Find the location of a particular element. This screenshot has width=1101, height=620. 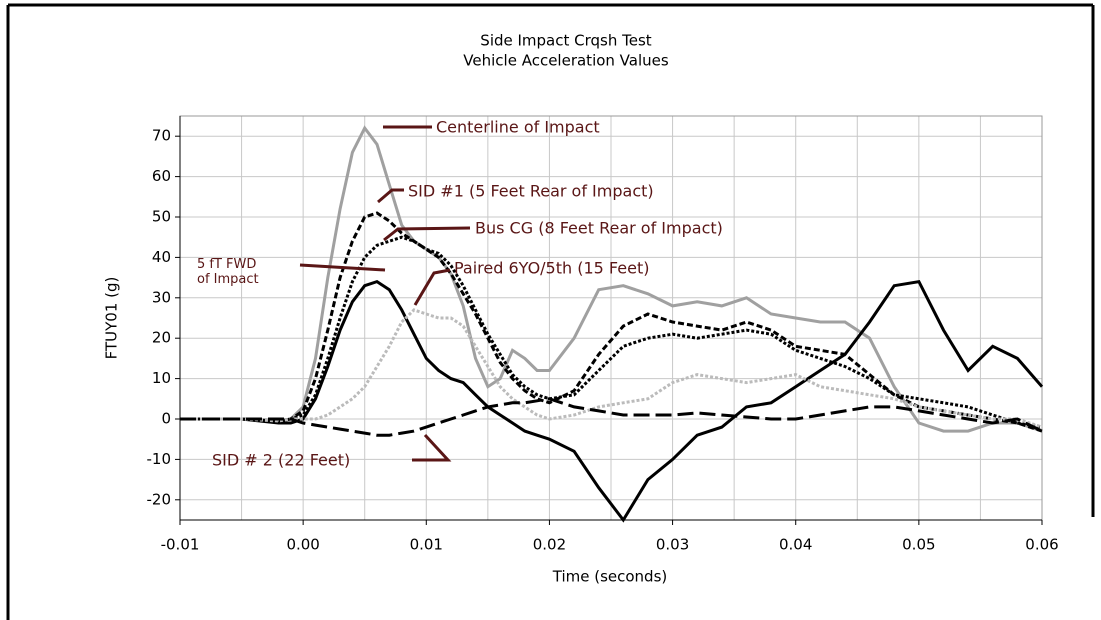

series-annotation: SID #1 (5 Feet Rear of Impact) is located at coordinates (531, 191).